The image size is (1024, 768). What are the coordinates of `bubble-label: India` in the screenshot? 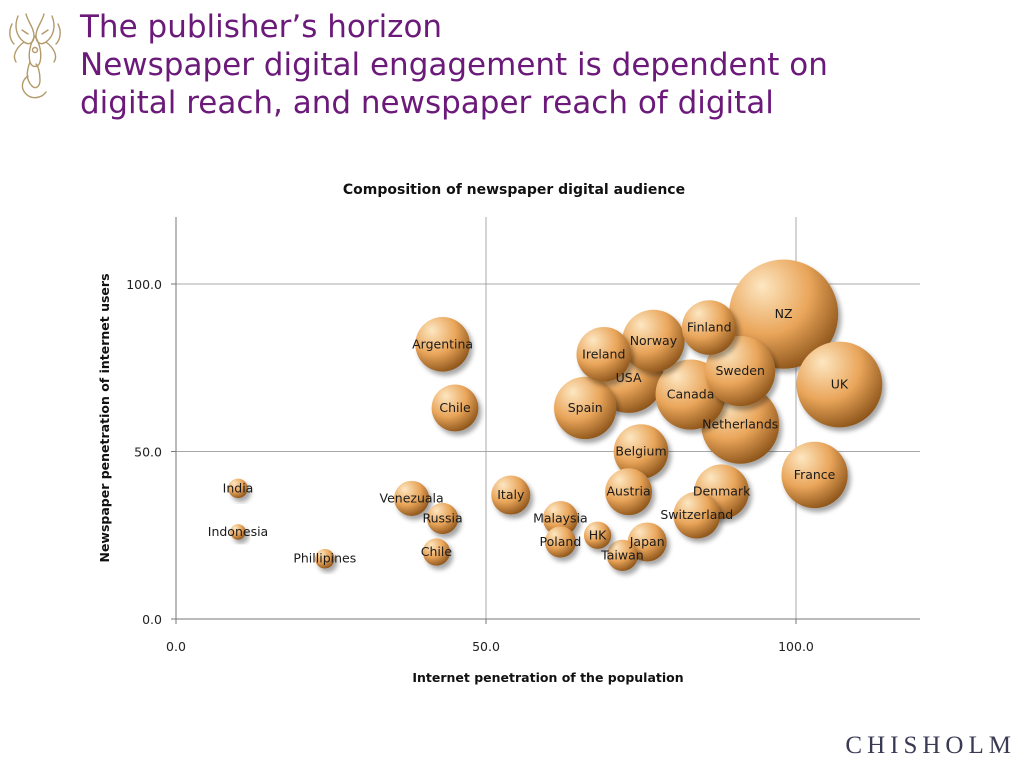 It's located at (238, 487).